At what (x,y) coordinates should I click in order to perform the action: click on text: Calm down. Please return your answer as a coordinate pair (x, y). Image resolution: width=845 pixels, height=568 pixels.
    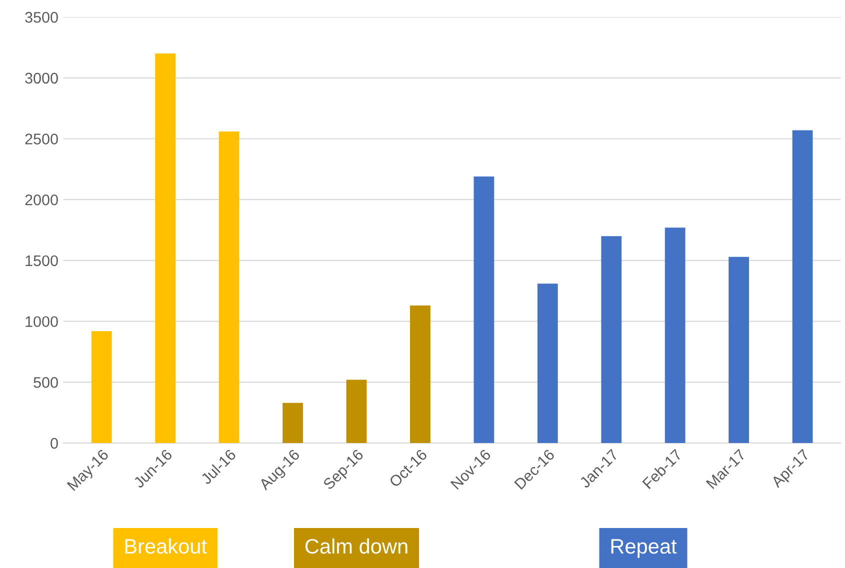
    Looking at the image, I should click on (356, 546).